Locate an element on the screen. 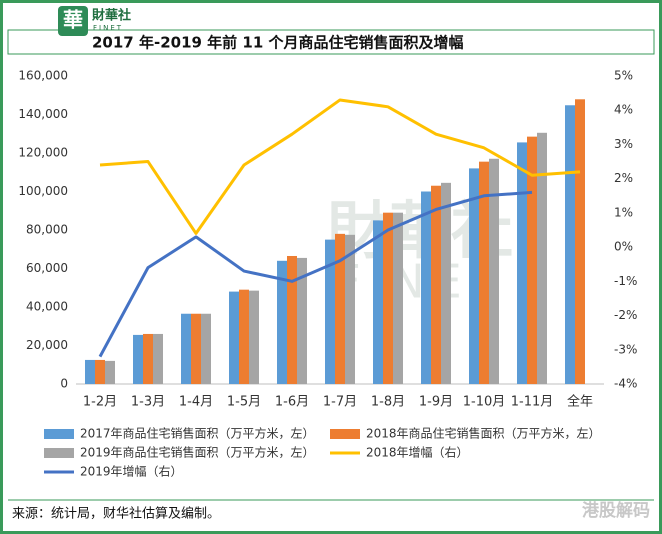 The image size is (662, 534). legend-label: 2019年商品住宅销售面积（万平方米，左） is located at coordinates (197, 452).